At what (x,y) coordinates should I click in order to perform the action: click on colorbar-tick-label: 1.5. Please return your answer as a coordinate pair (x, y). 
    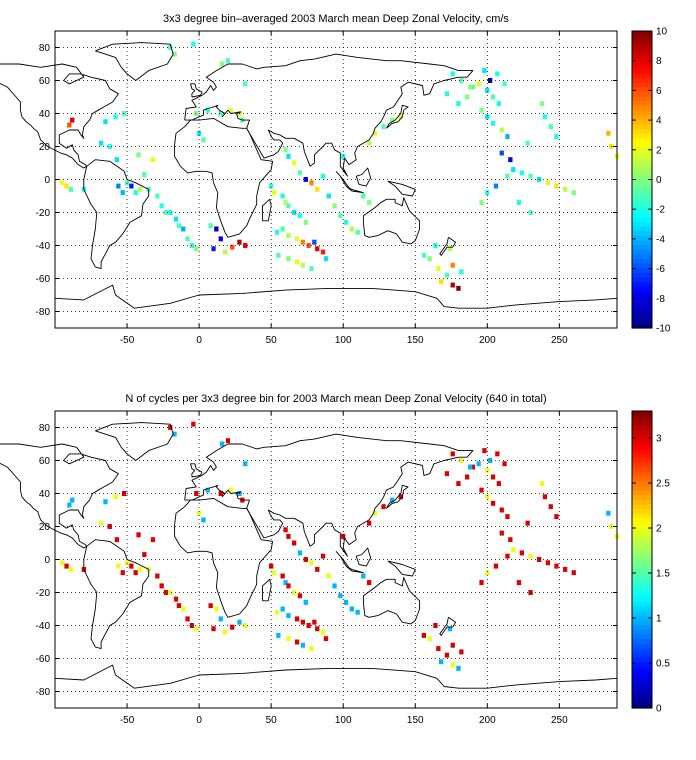
    Looking at the image, I should click on (663, 574).